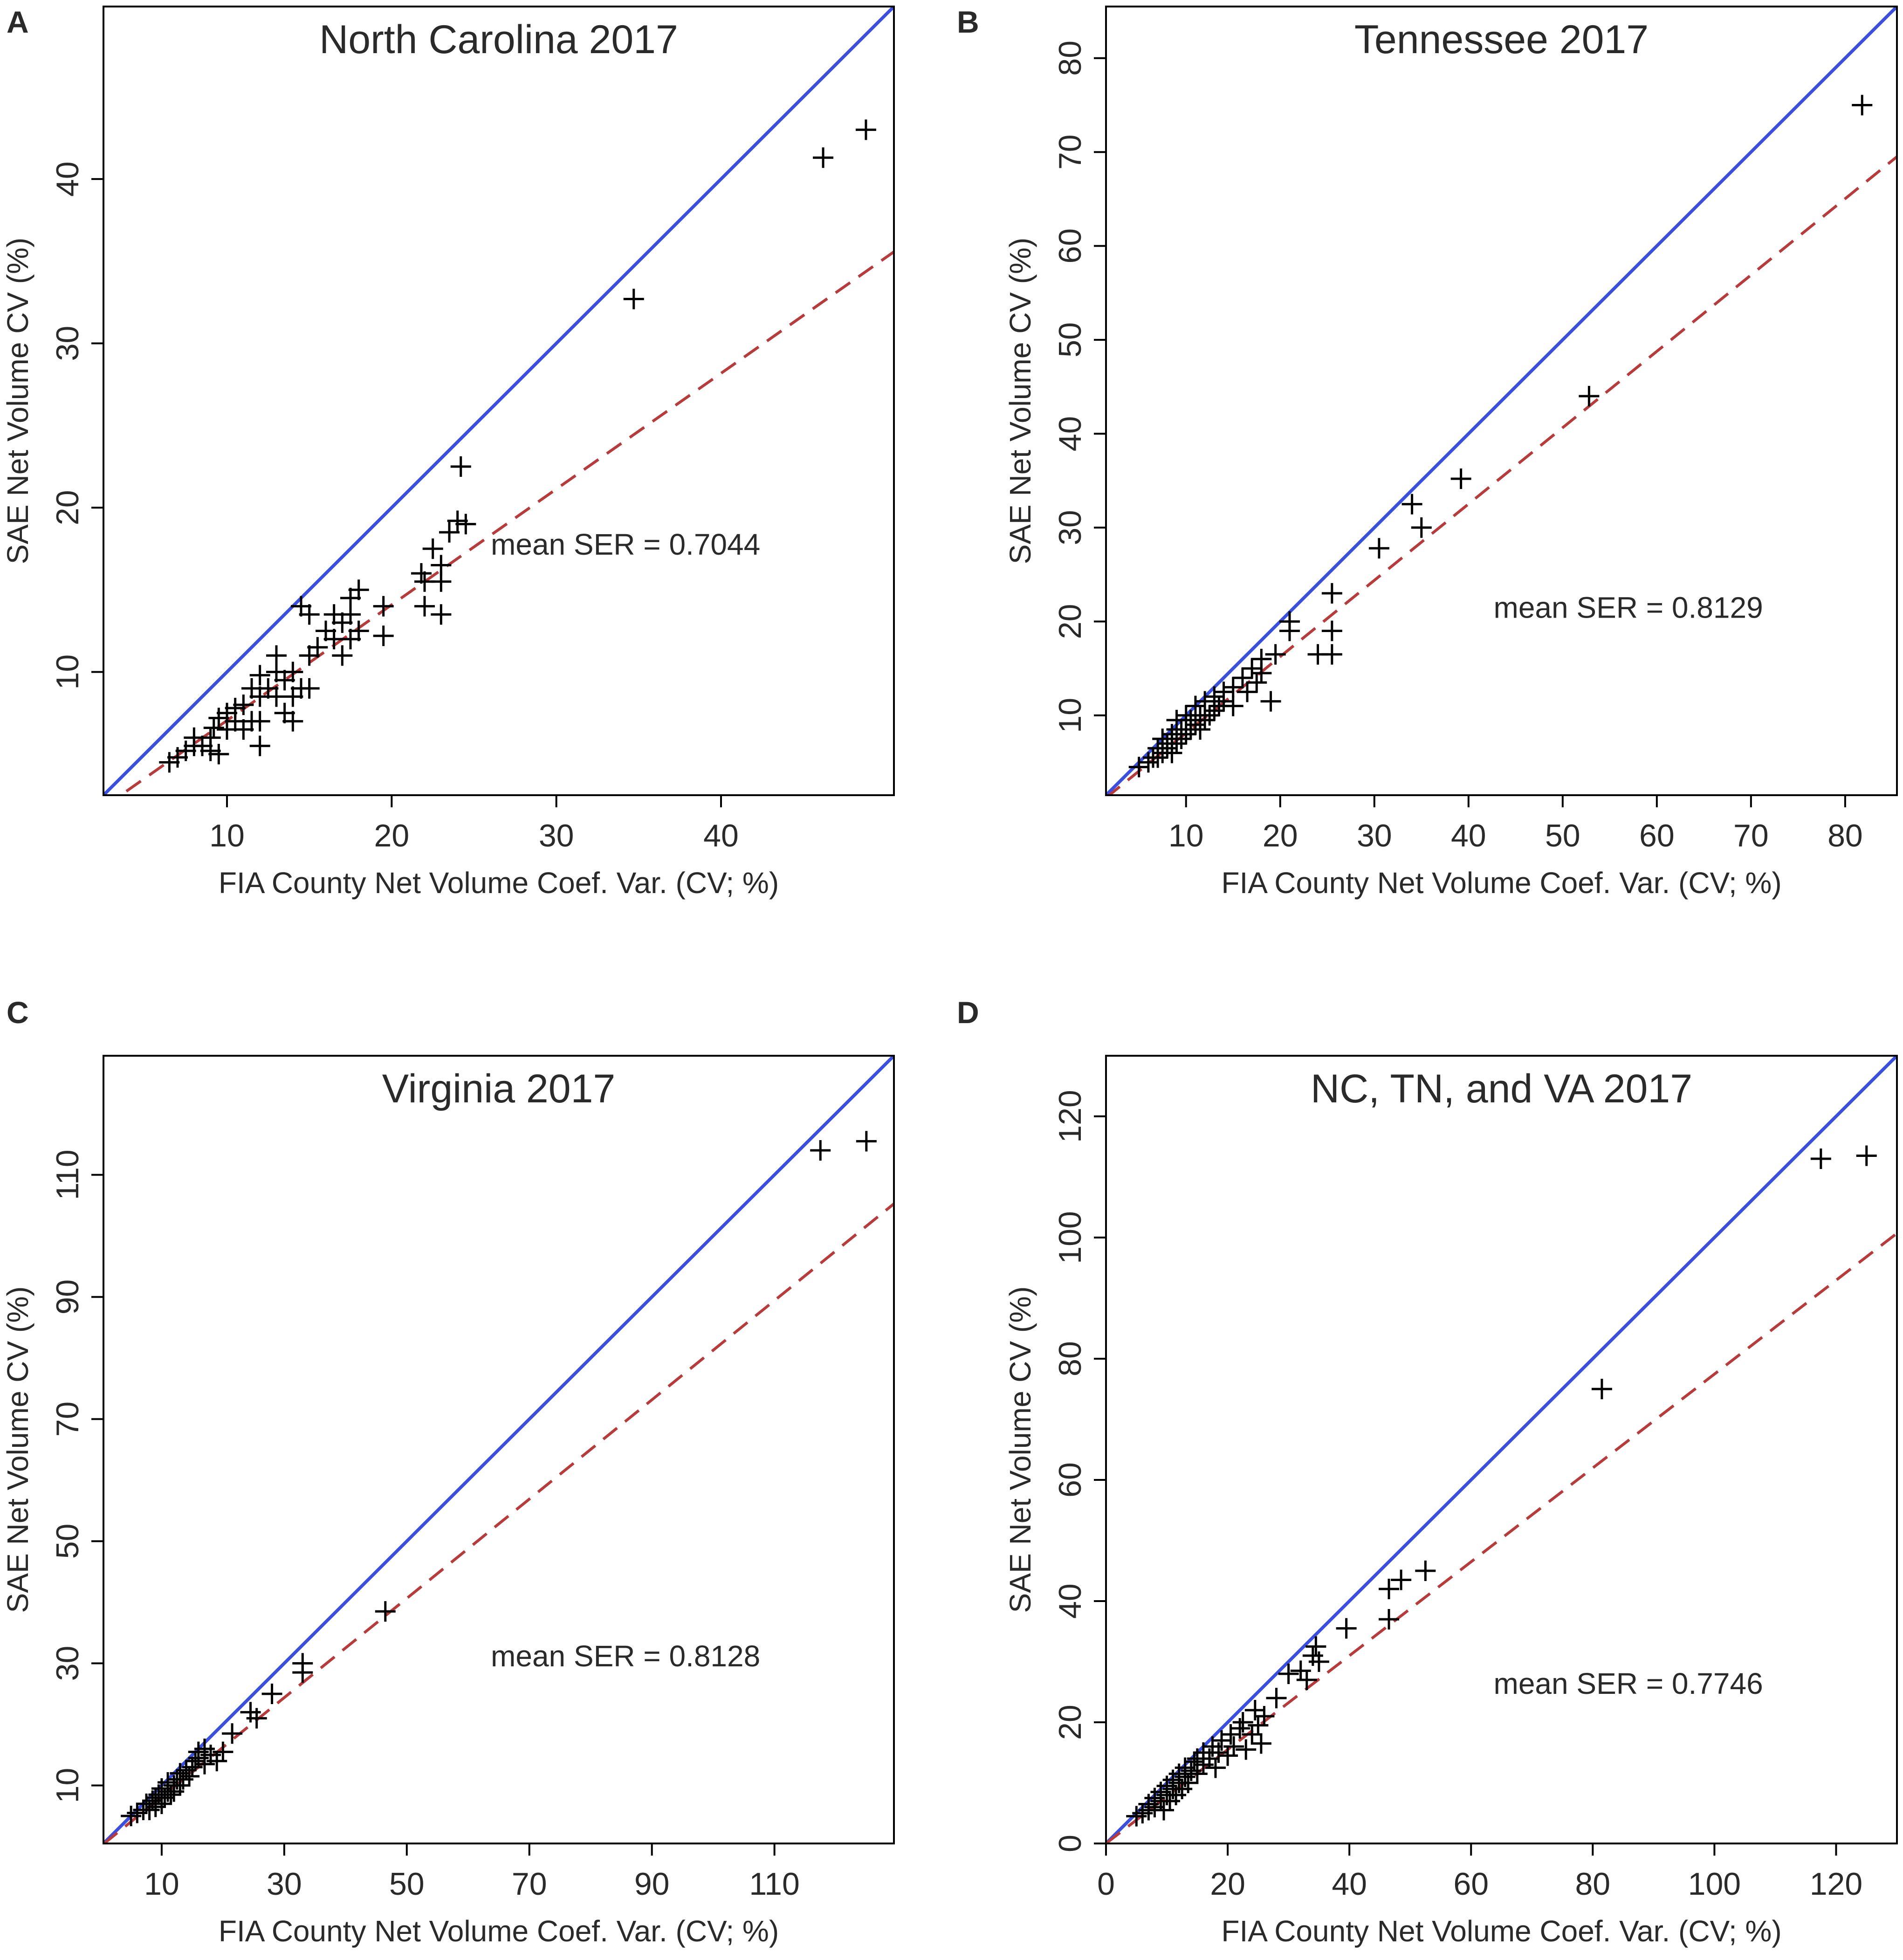  I want to click on x-tick-label: 60, so click(1471, 1884).